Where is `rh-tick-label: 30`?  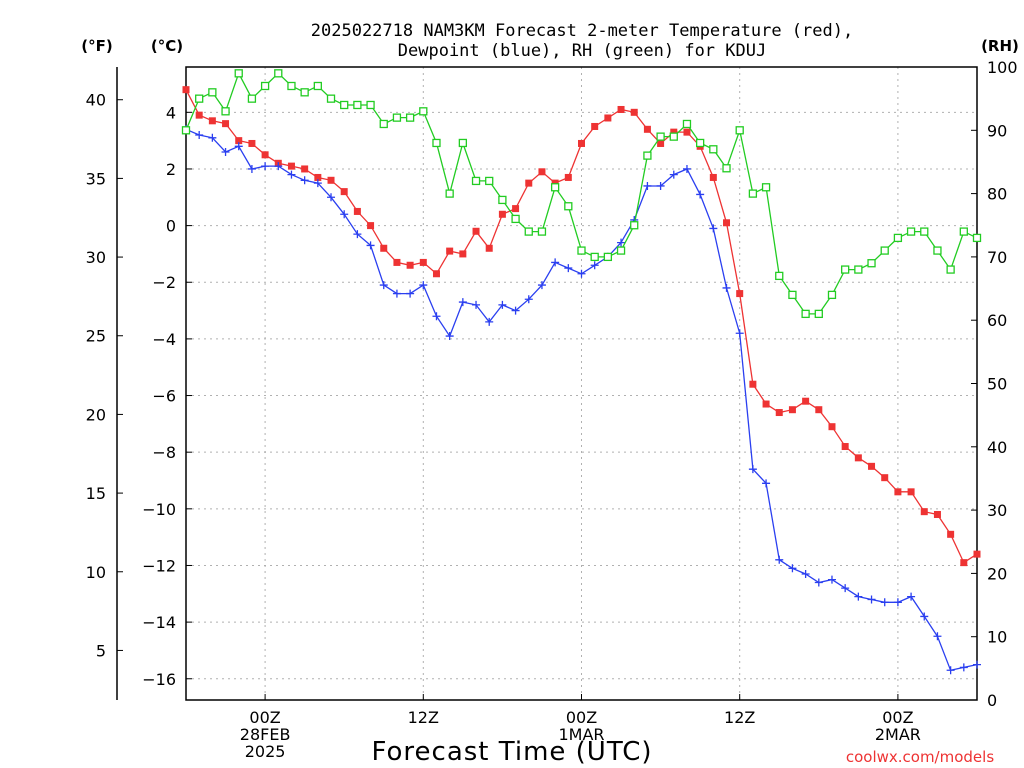
rh-tick-label: 30 is located at coordinates (997, 510).